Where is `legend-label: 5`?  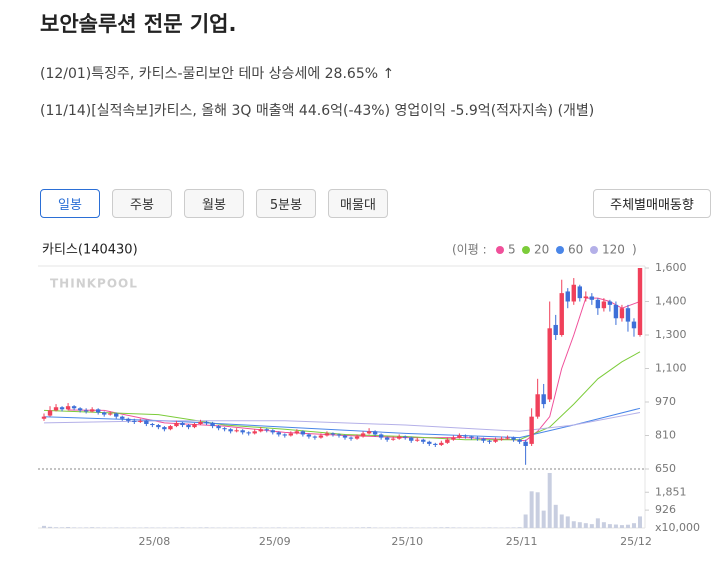 legend-label: 5 is located at coordinates (512, 250).